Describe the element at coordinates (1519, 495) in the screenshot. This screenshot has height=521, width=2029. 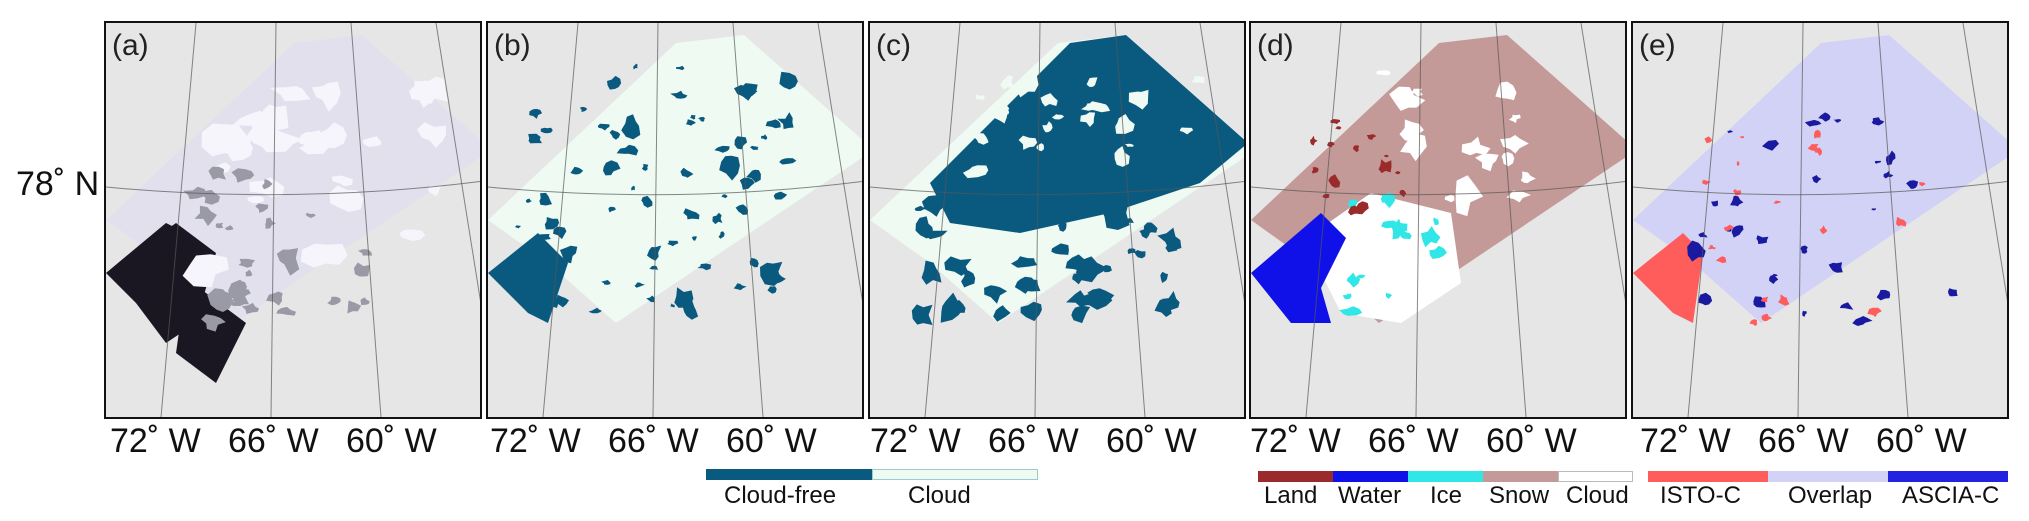
I see `legend-label-snow: Snow` at that location.